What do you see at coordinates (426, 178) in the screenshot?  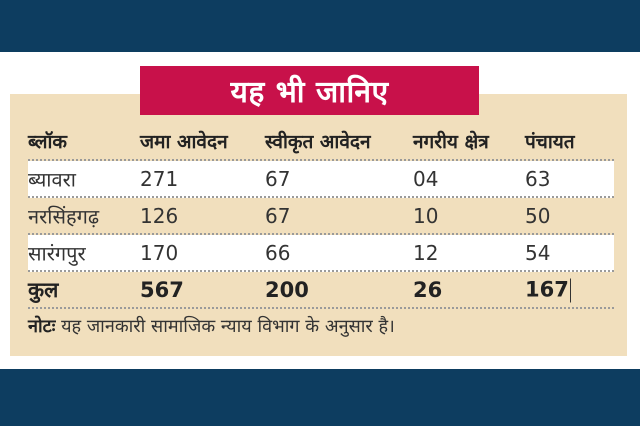 I see `cell-urban: 04` at bounding box center [426, 178].